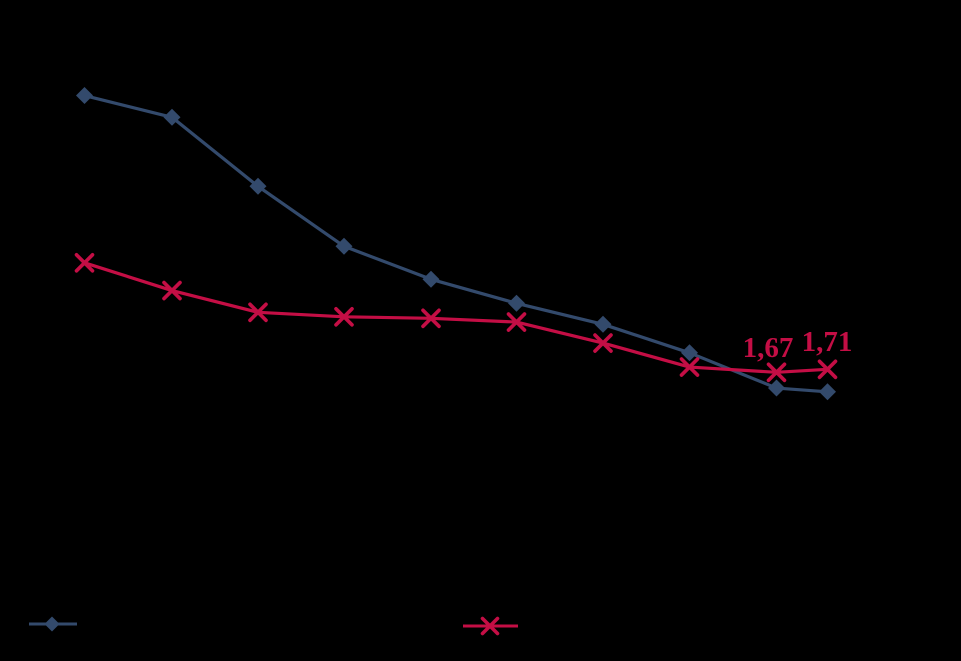 This screenshot has width=961, height=661. Describe the element at coordinates (456, 317) in the screenshot. I see `red-x-series-line` at that location.